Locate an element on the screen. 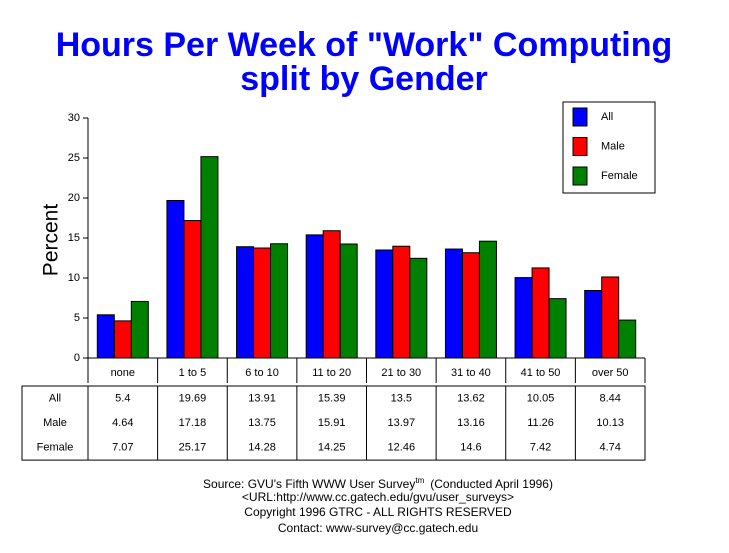 The image size is (729, 553). x-tick-label: 11 to 20 is located at coordinates (331, 373).